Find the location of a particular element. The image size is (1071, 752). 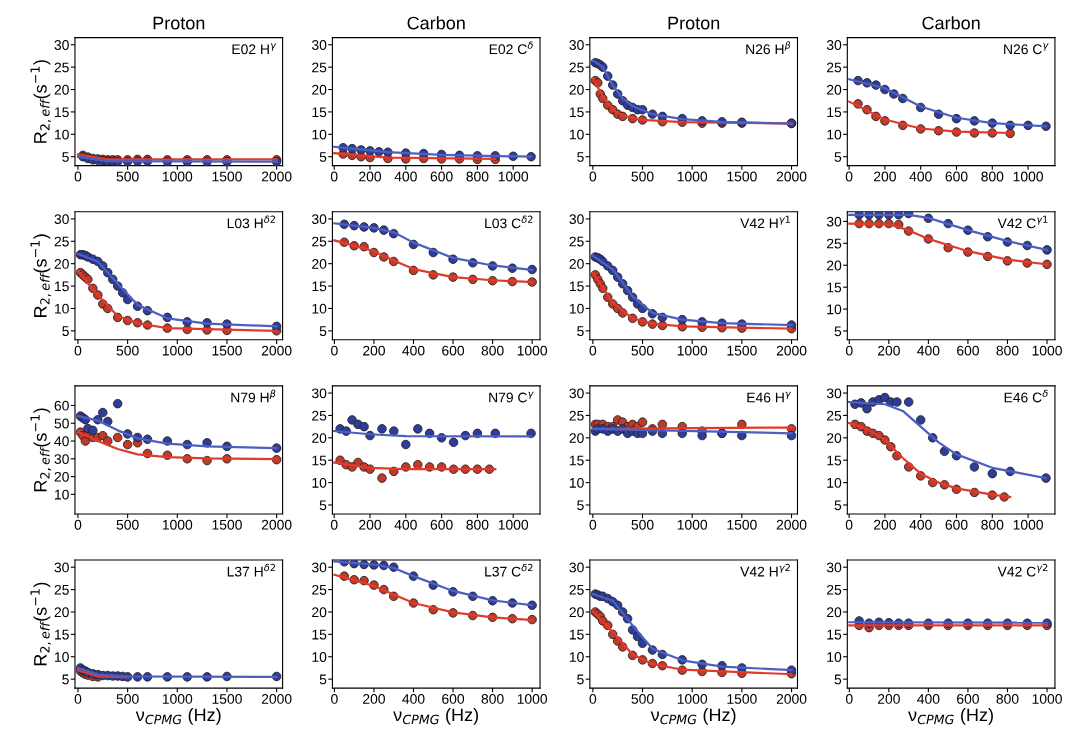

annotation: V42 H$^{γ2}$ is located at coordinates (765, 570).